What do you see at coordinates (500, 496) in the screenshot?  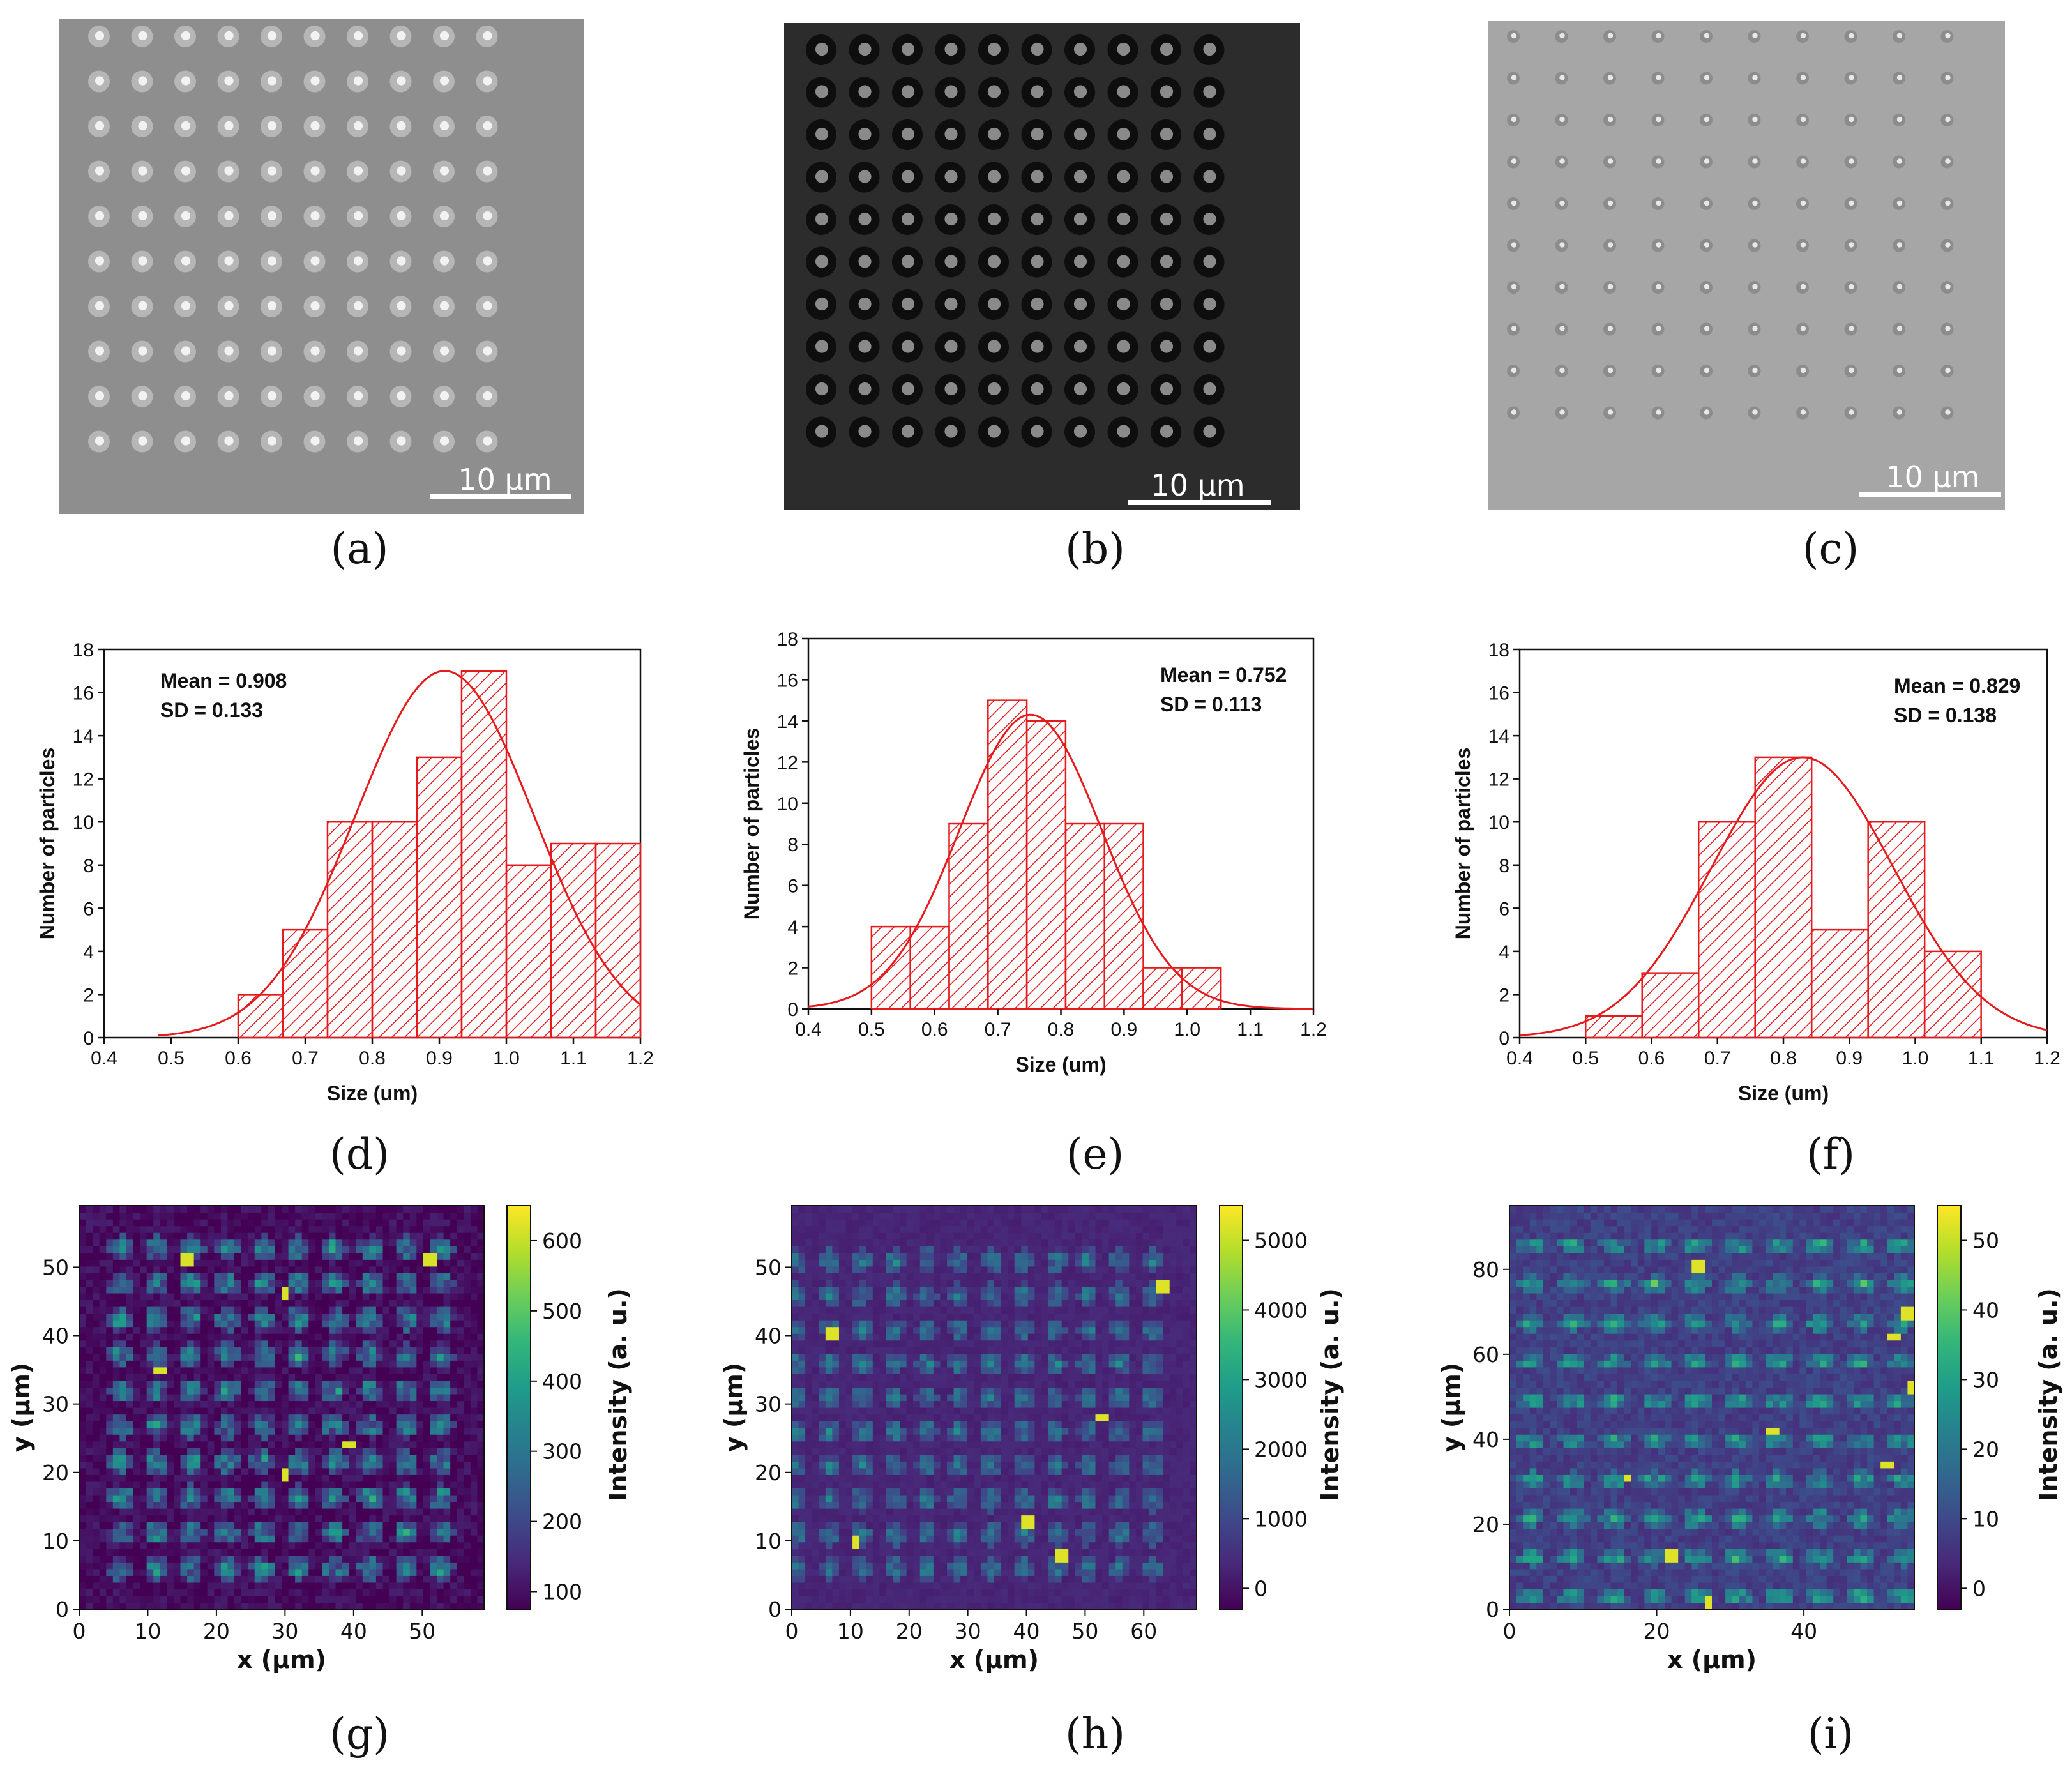 I see `scale-bar` at bounding box center [500, 496].